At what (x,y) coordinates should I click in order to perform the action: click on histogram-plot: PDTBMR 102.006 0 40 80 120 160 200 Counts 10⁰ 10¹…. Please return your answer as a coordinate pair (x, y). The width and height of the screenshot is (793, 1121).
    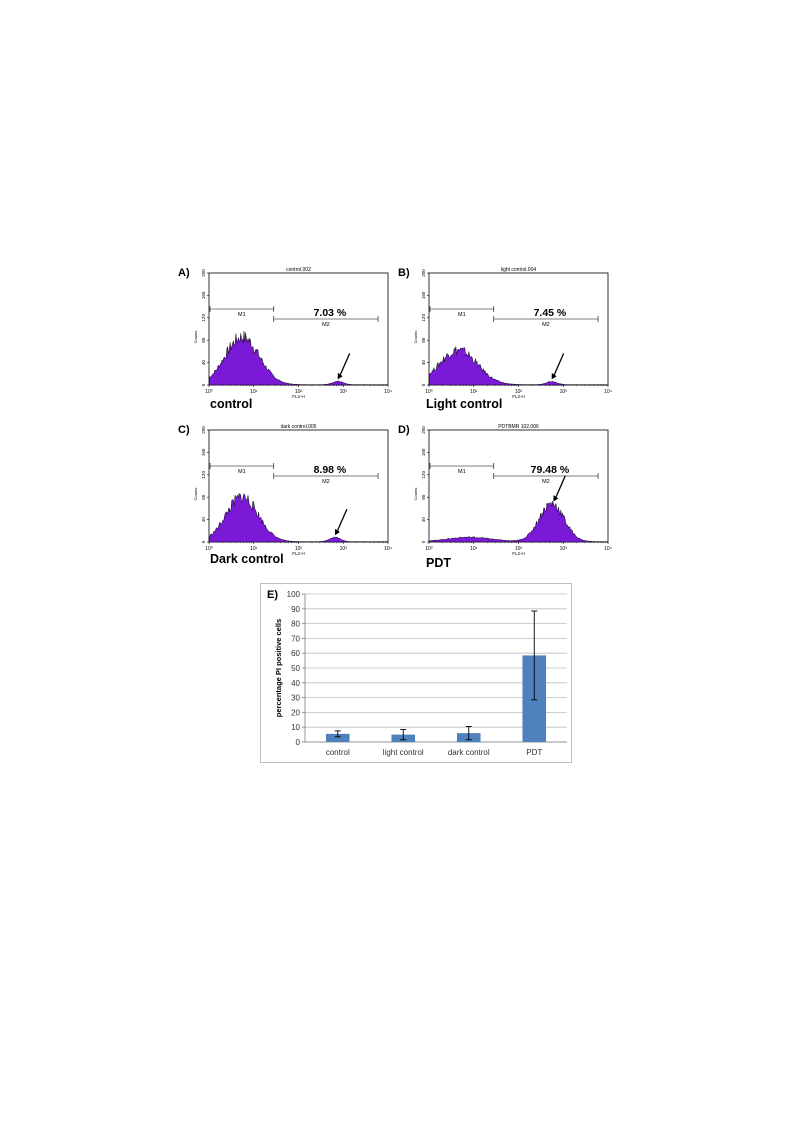
    Looking at the image, I should click on (512, 490).